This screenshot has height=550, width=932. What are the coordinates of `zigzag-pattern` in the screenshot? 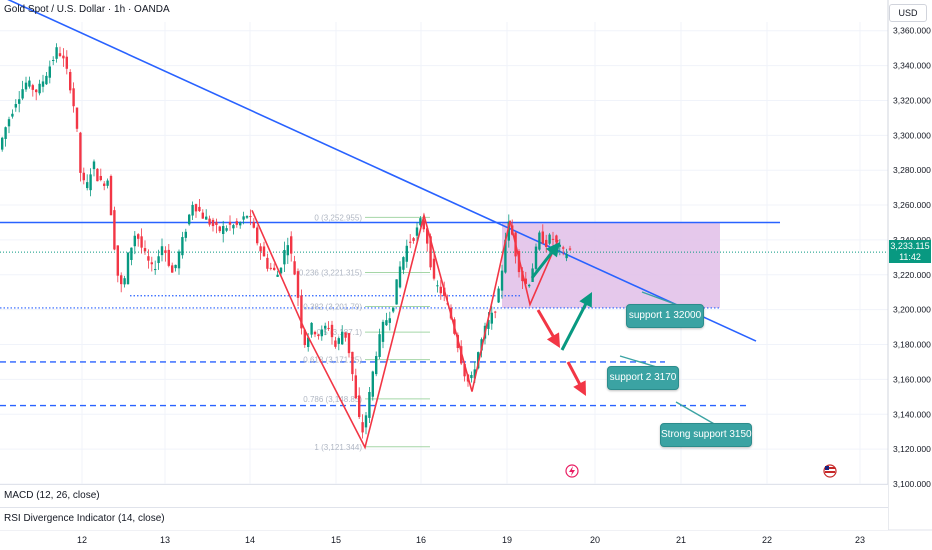 It's located at (405, 329).